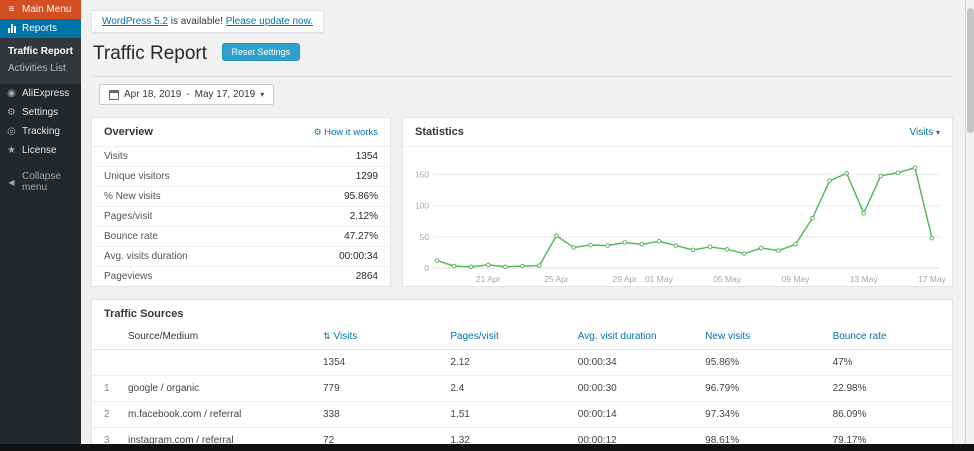 This screenshot has width=974, height=451. Describe the element at coordinates (864, 279) in the screenshot. I see `svg-text: 13 May` at that location.